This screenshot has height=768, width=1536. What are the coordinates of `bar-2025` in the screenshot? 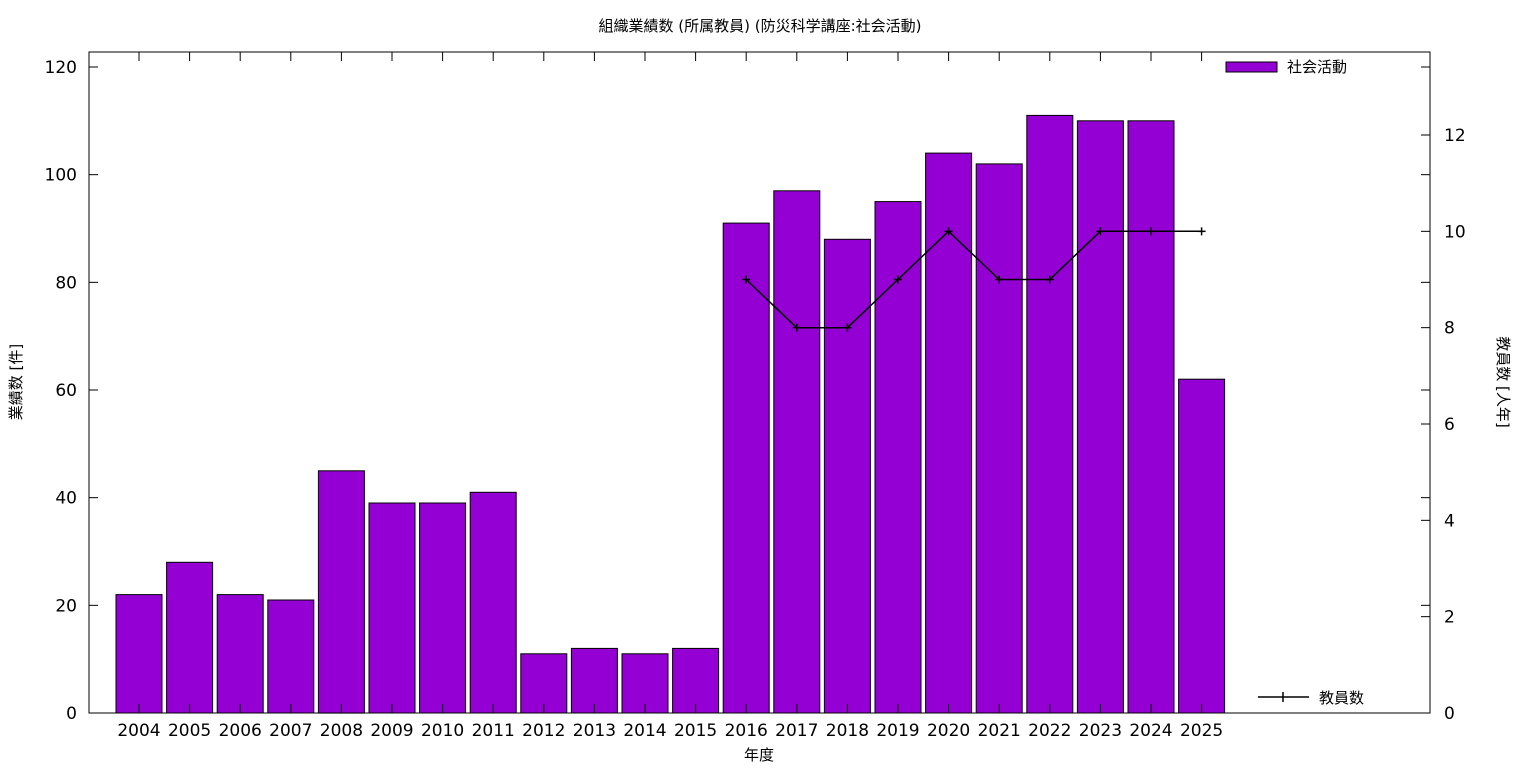 It's located at (1202, 546).